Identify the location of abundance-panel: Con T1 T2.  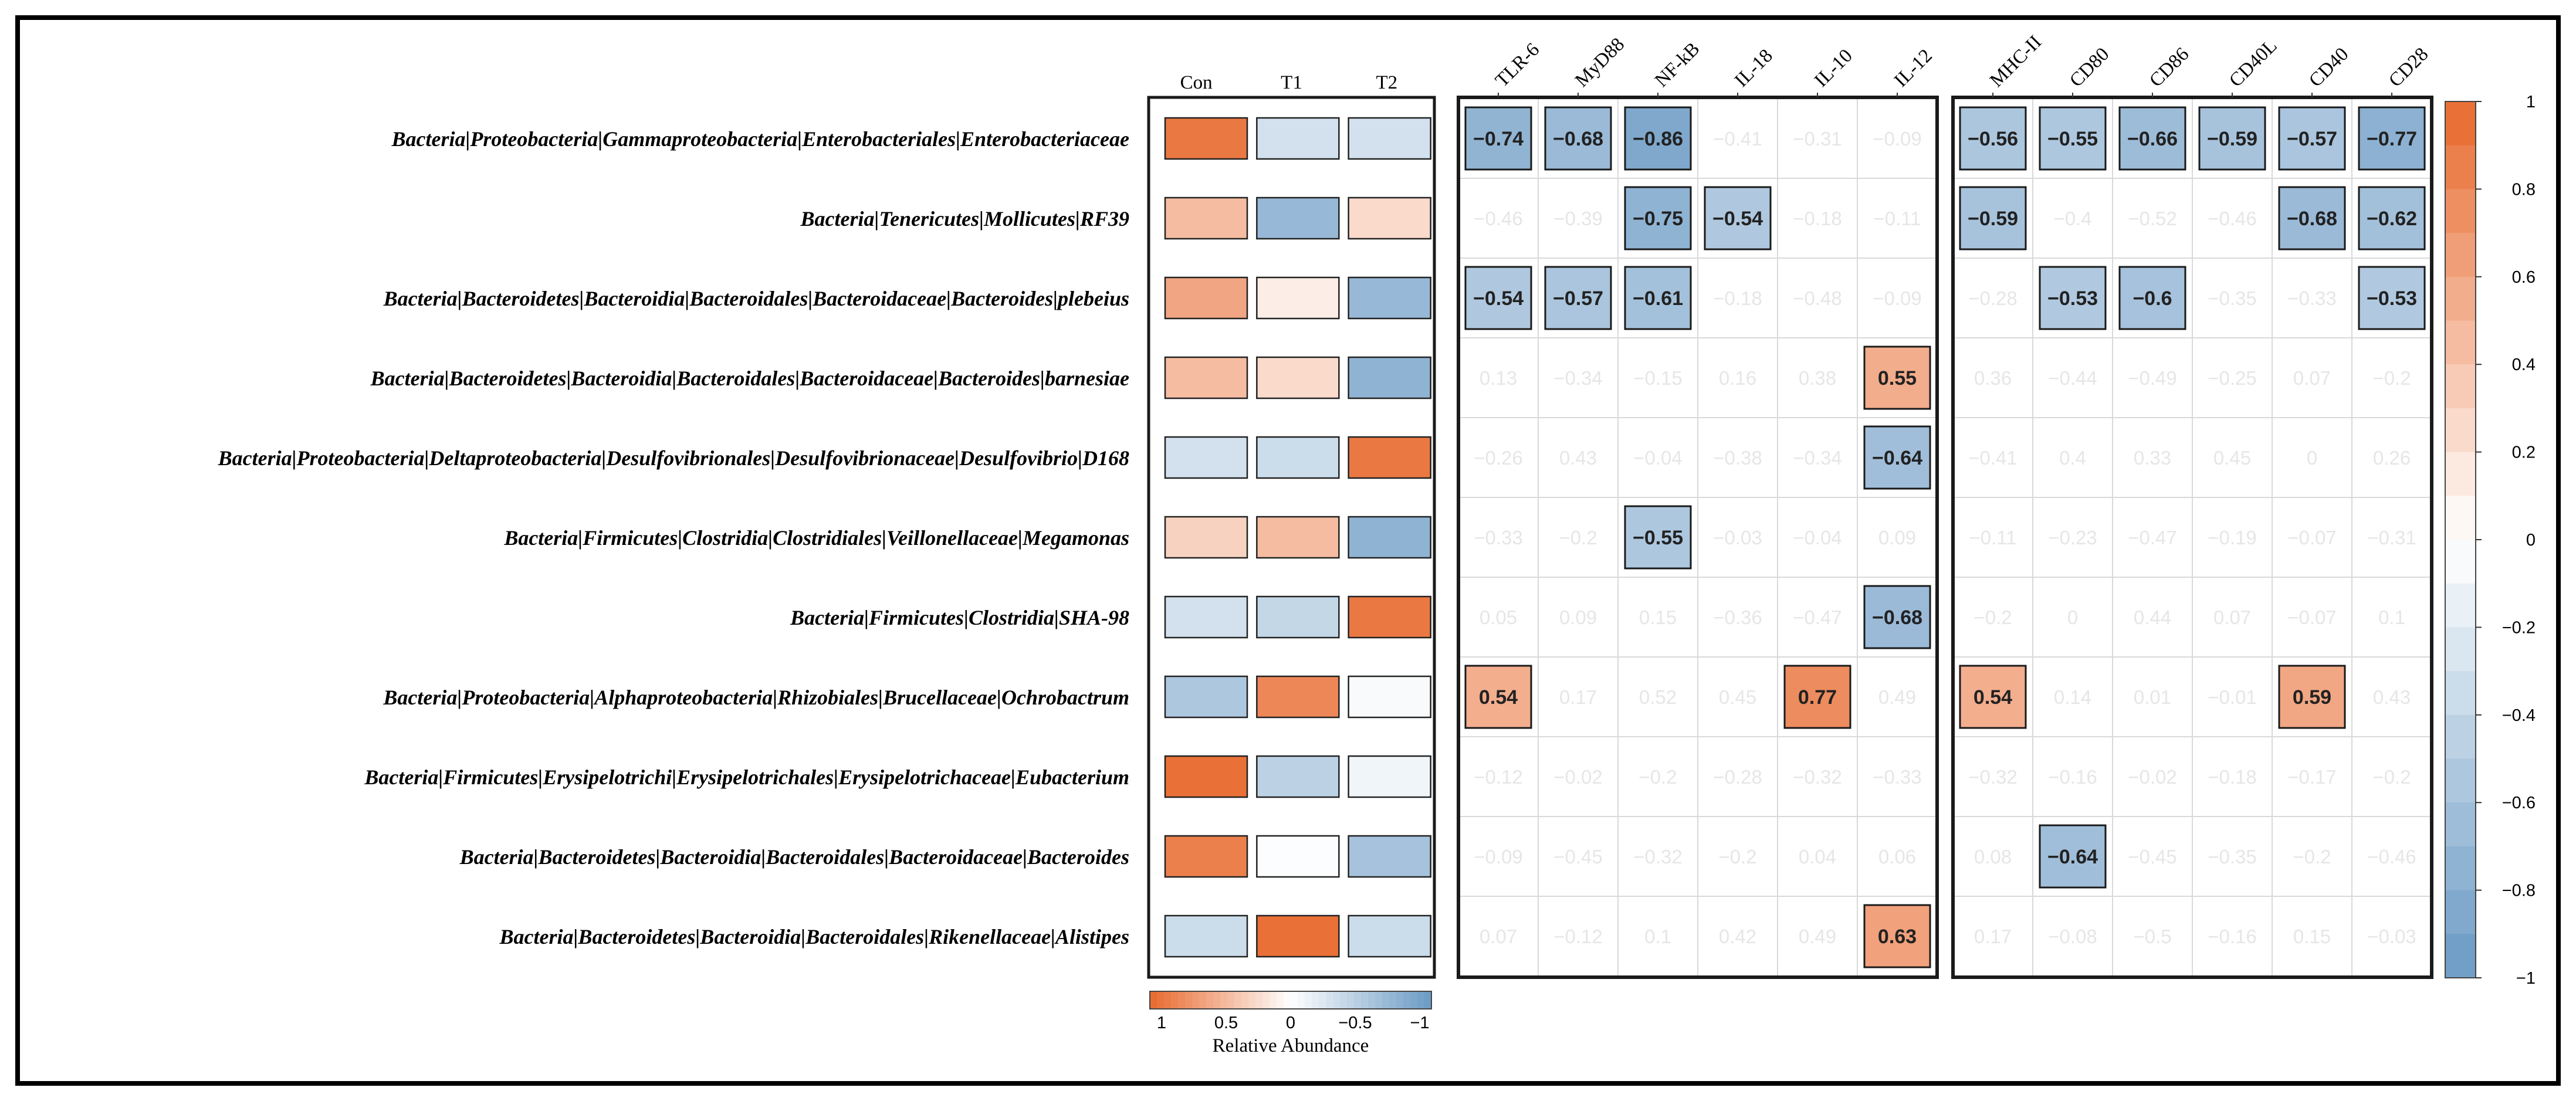
(1291, 525).